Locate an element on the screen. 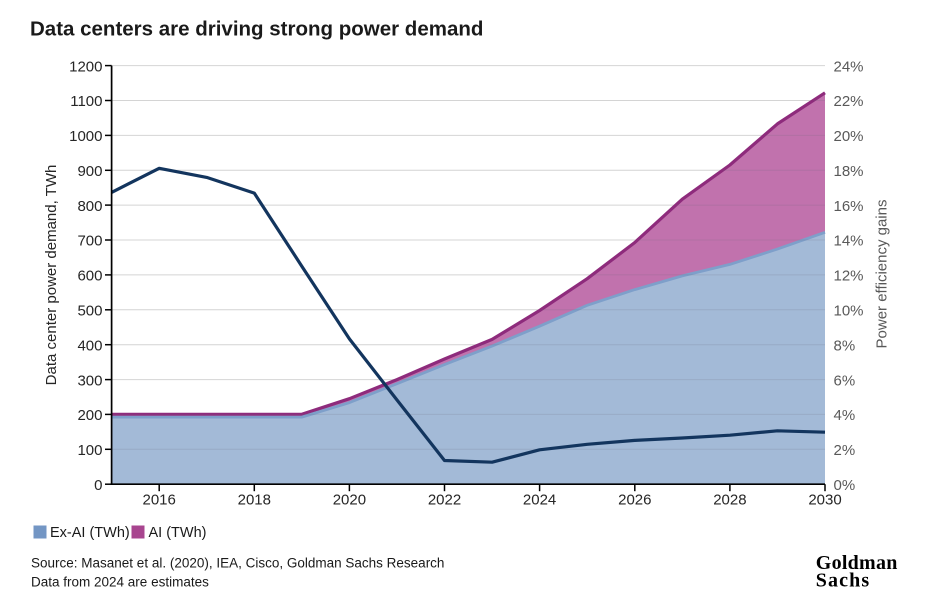  svg-text: 600 is located at coordinates (89, 276).